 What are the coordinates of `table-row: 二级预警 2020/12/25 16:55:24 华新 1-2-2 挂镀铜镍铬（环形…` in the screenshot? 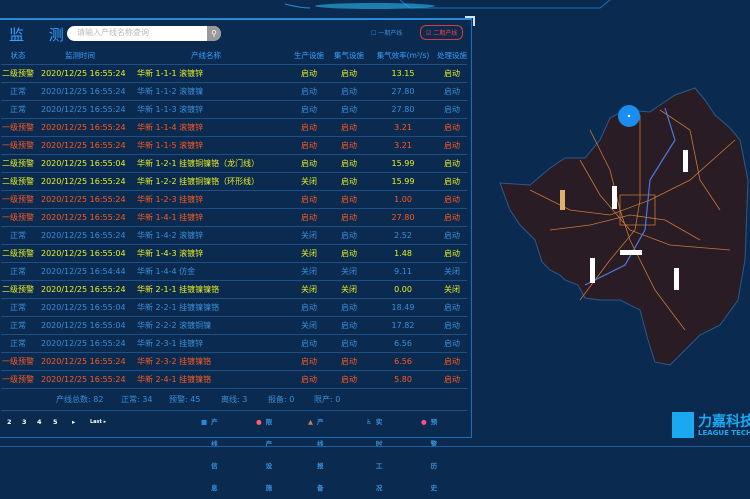 It's located at (234, 182).